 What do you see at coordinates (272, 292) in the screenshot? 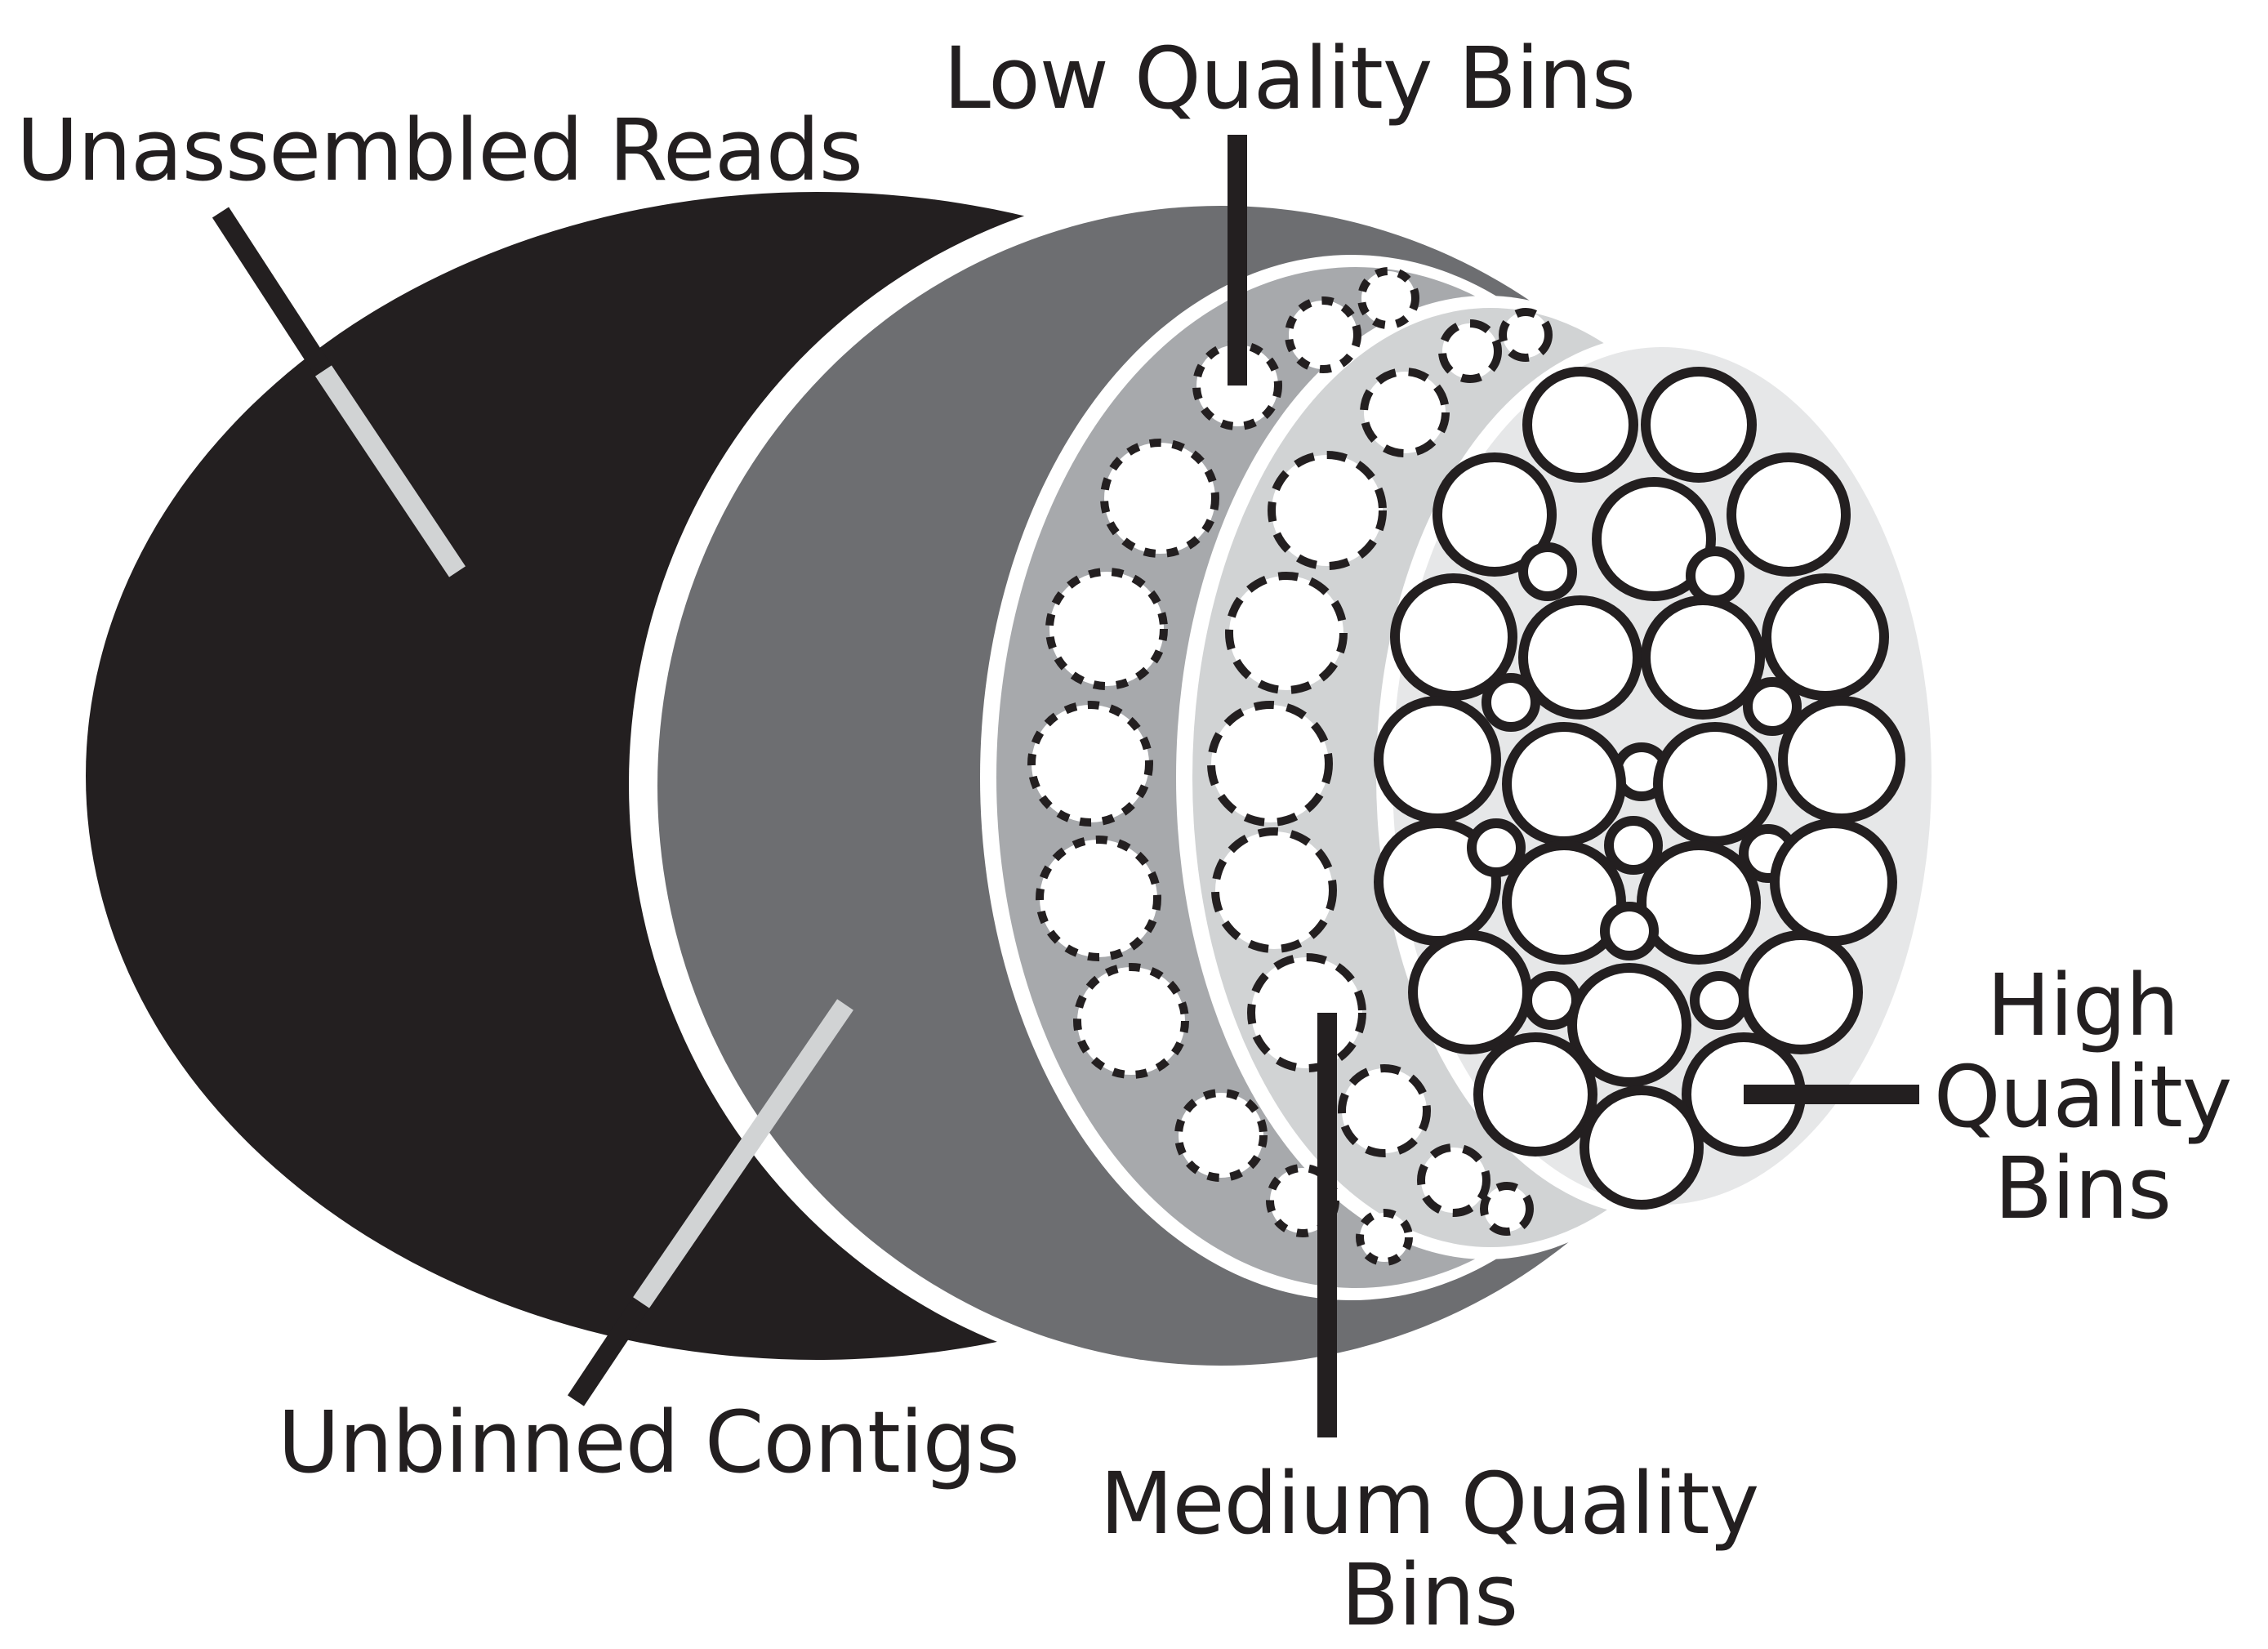
I see `unassembled-reads-leader` at bounding box center [272, 292].